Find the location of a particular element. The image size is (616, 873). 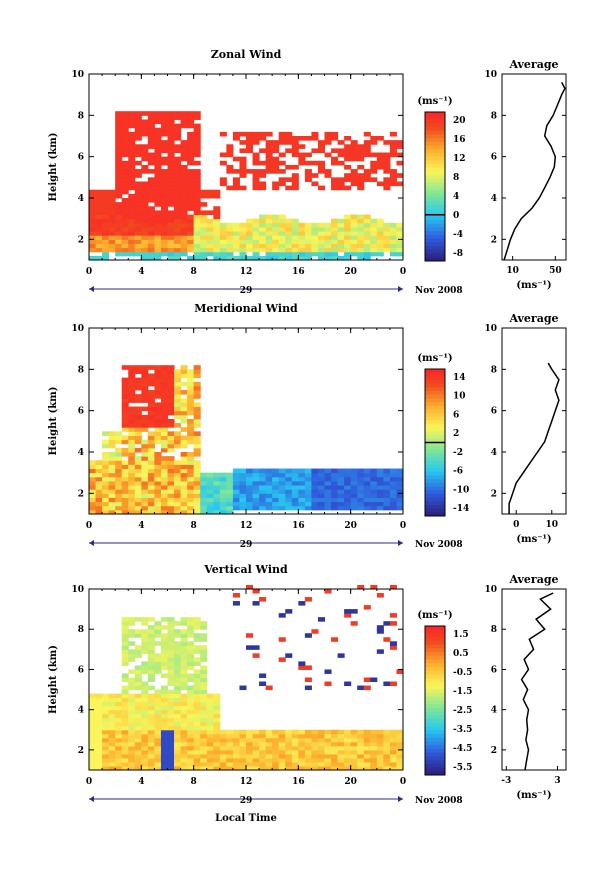

colorbar-tick-label: 20 is located at coordinates (459, 121).